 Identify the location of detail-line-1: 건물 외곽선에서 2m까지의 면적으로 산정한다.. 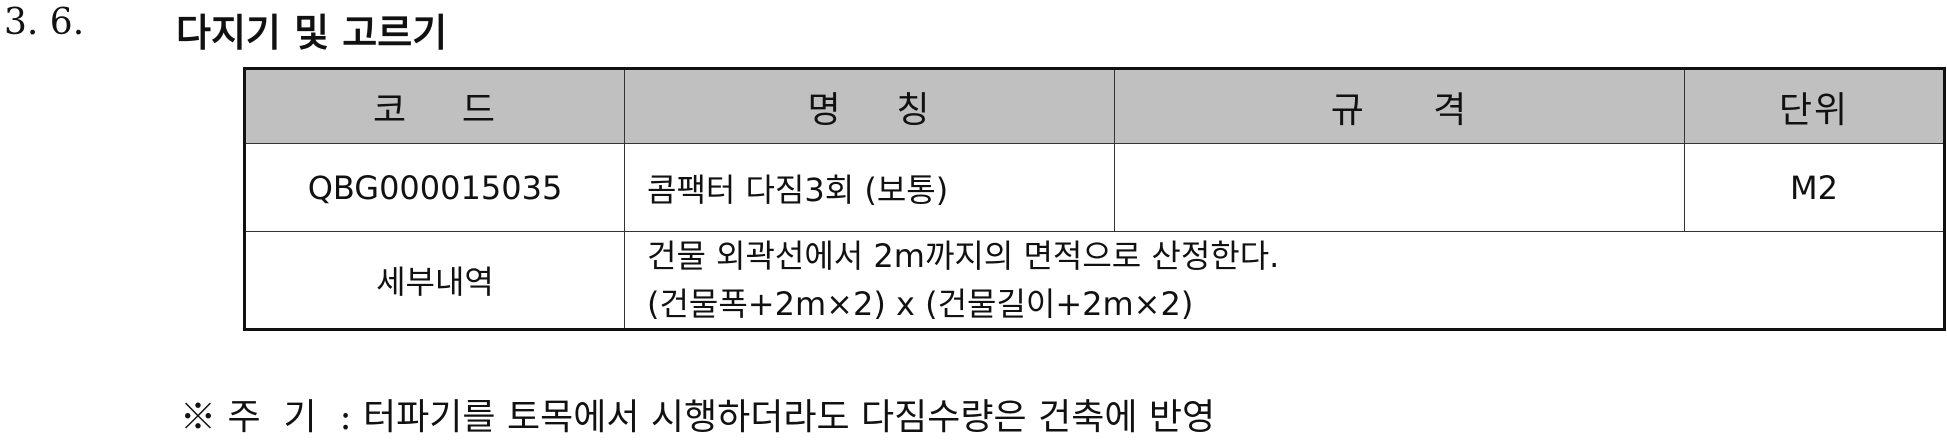
(963, 256).